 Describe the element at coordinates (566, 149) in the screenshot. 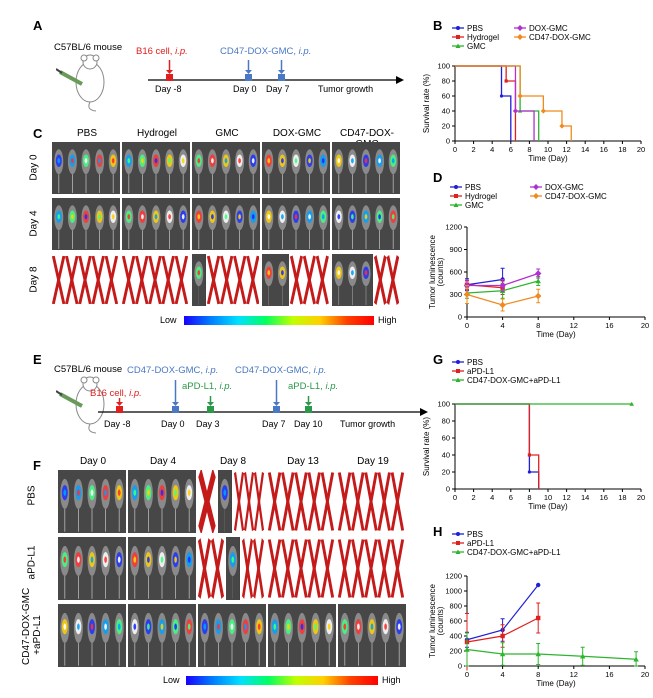

I see `x-tick-label: 12` at that location.